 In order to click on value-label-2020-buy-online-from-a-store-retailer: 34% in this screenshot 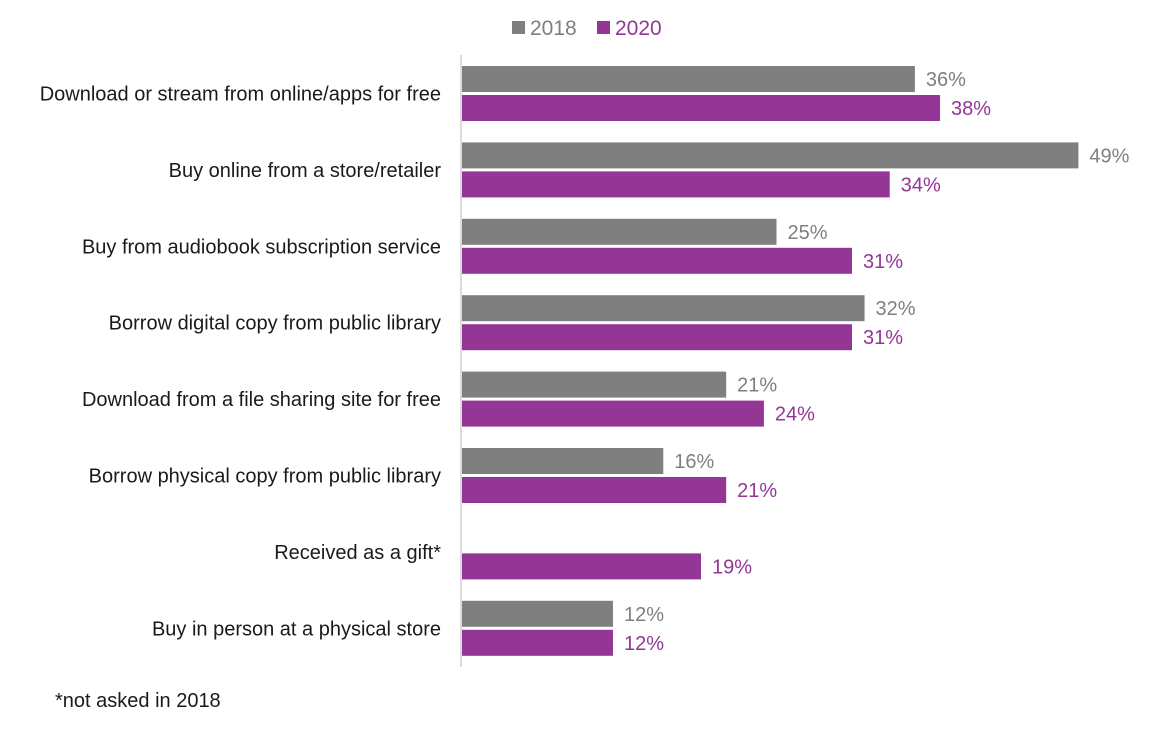, I will do `click(921, 185)`.